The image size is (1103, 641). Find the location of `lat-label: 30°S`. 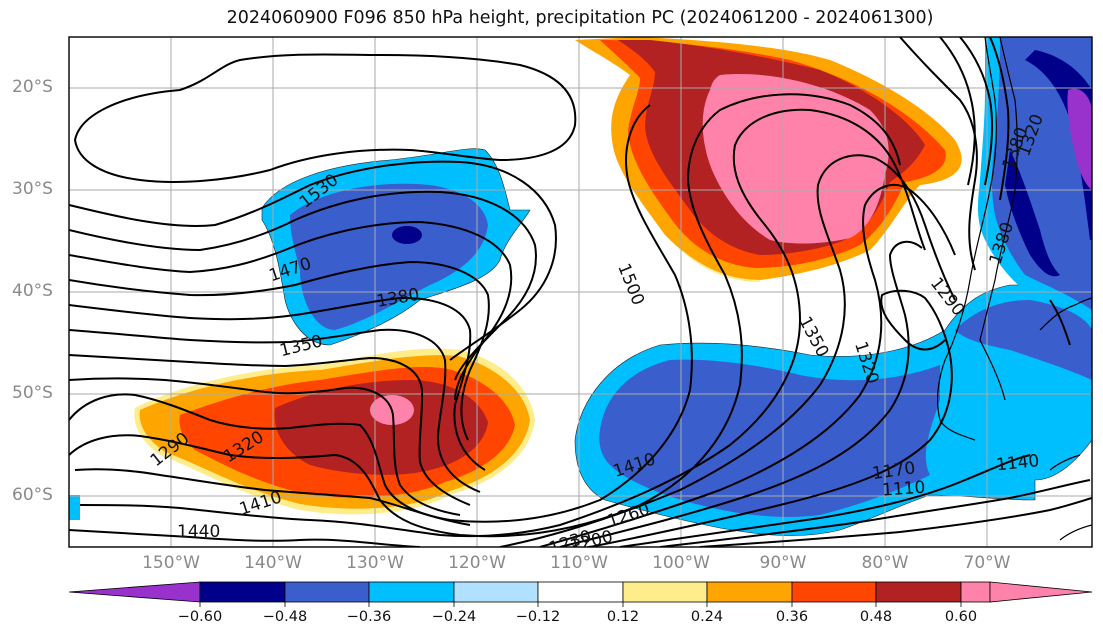

lat-label: 30°S is located at coordinates (32, 189).